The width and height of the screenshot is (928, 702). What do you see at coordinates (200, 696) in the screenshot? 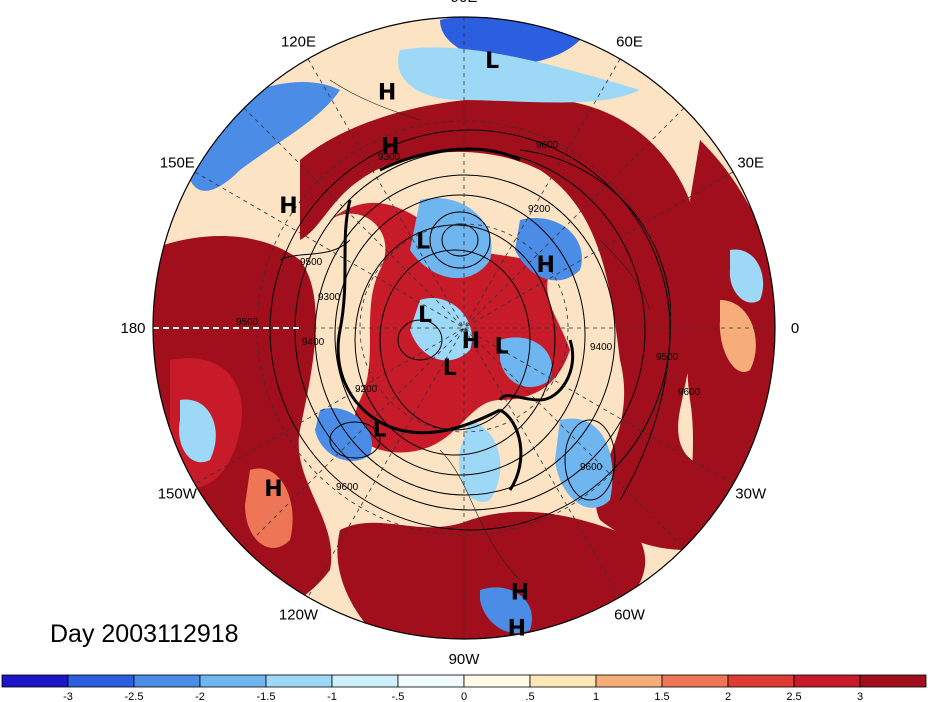
I see `colorbar-label: -2` at bounding box center [200, 696].